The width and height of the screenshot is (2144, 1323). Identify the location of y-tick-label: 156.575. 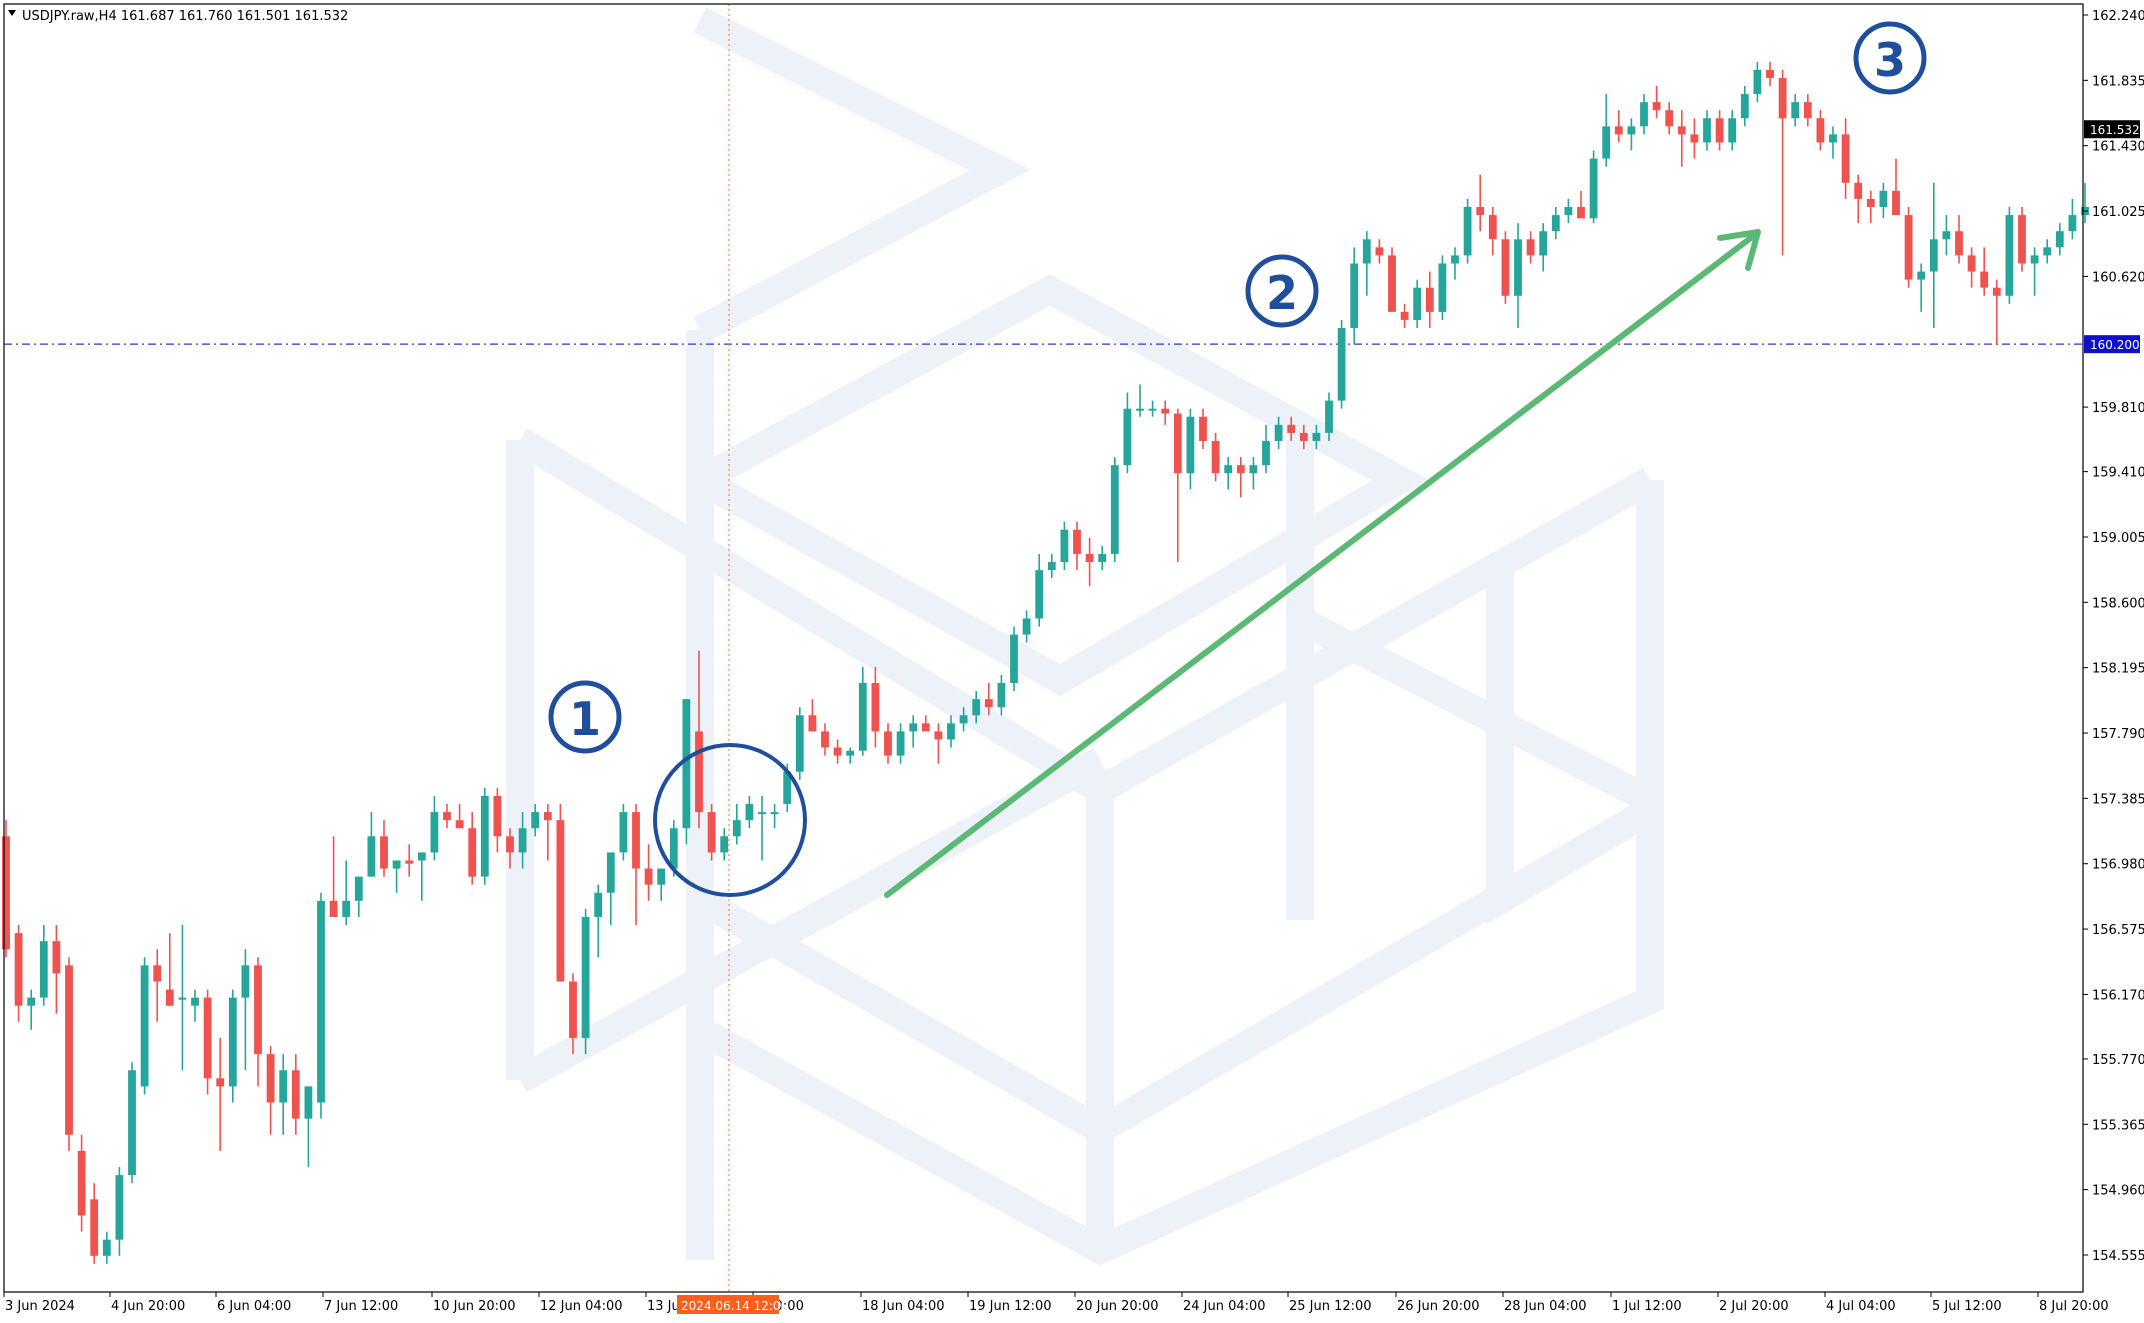
(2118, 930).